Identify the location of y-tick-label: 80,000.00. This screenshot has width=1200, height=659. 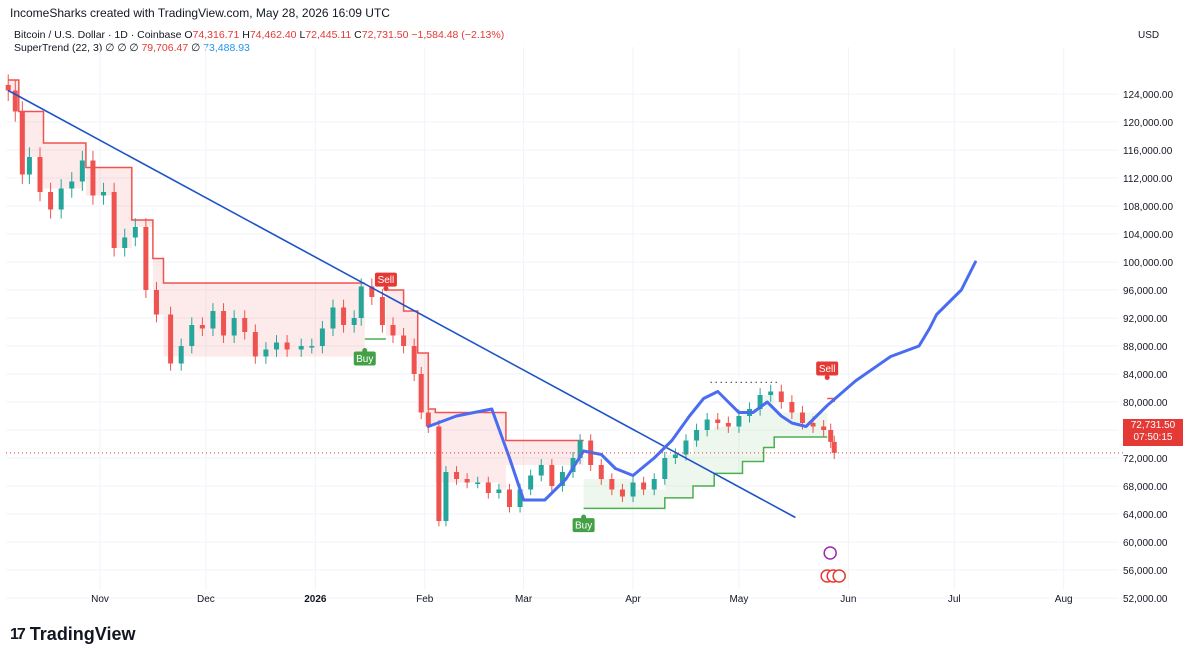
(1145, 403).